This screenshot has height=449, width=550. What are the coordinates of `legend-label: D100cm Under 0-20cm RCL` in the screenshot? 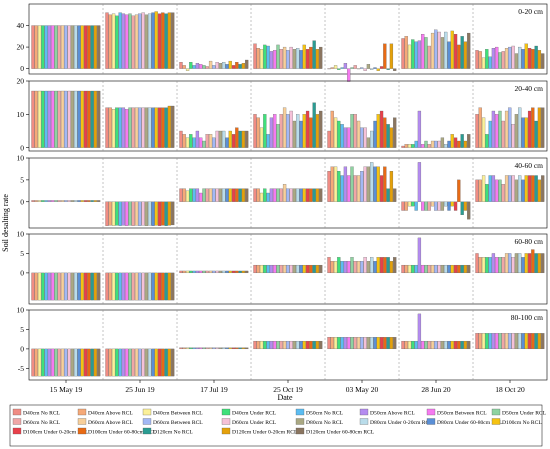 It's located at (56, 433).